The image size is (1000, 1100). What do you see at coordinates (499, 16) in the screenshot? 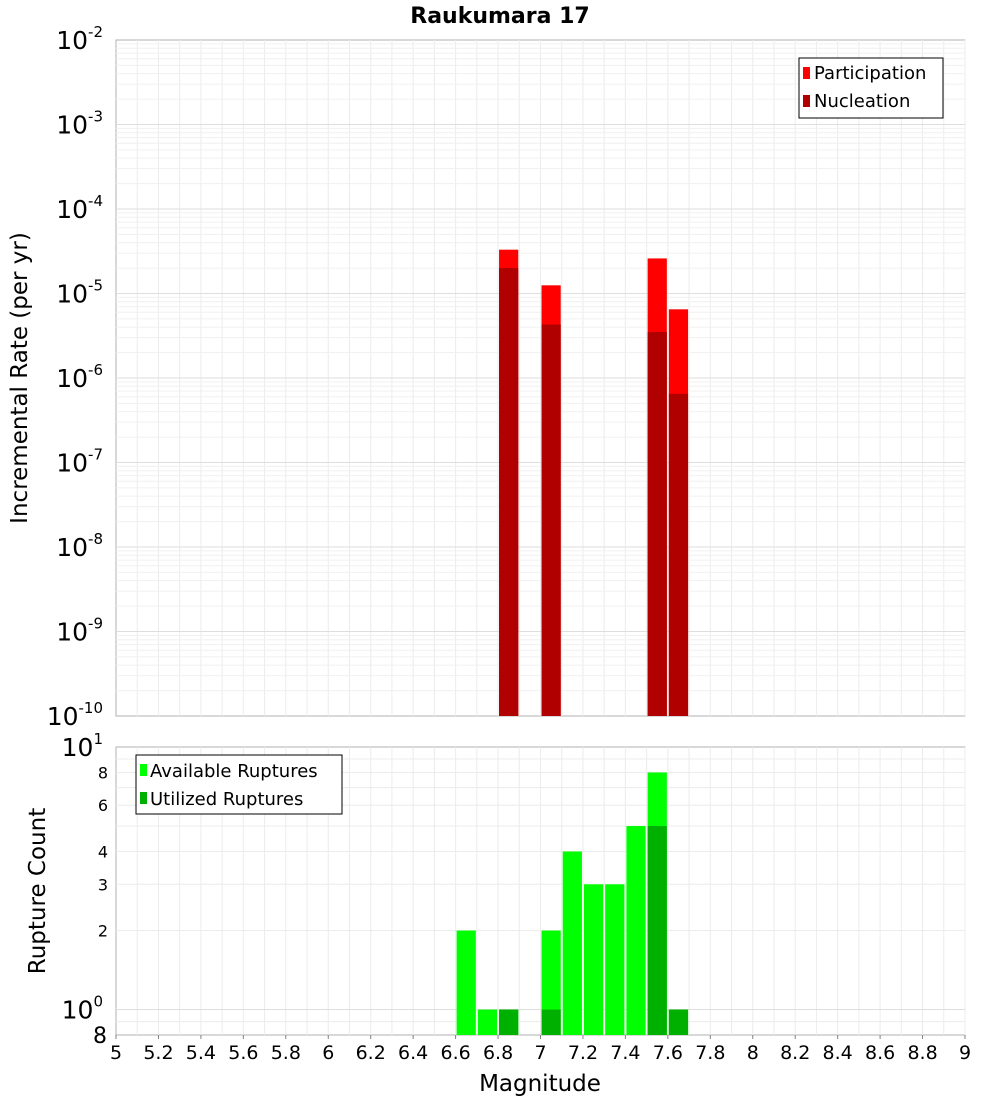
I see `chart-title: Raukumara 17` at bounding box center [499, 16].